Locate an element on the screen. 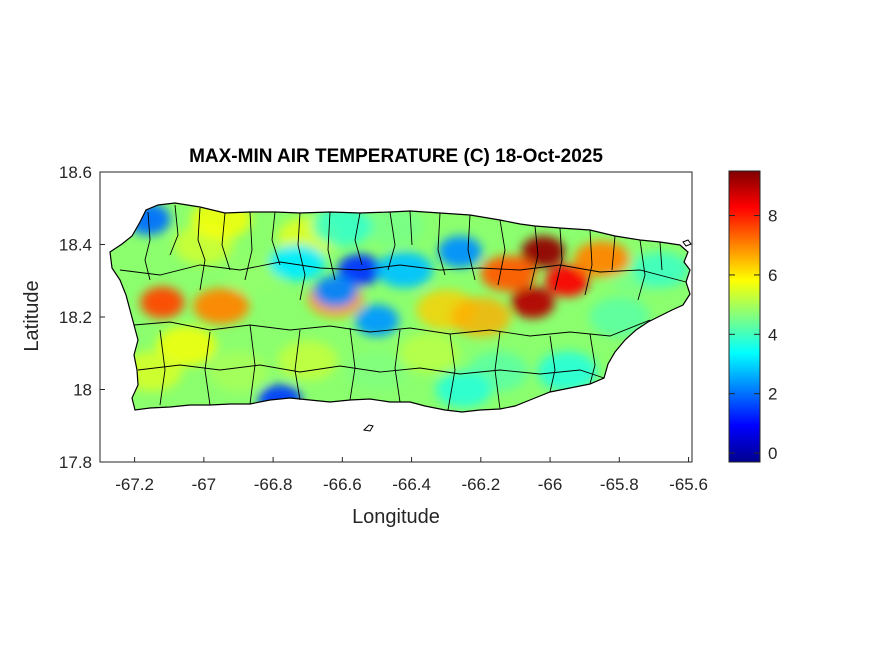 The image size is (875, 656). y-tick-label: 18.2 is located at coordinates (75, 317).